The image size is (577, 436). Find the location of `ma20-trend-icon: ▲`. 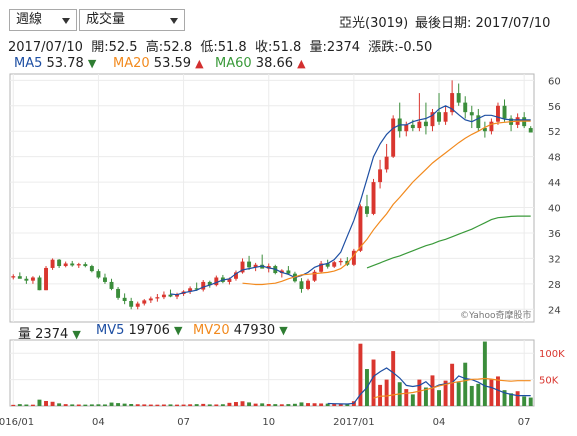

ma20-trend-icon: ▲ is located at coordinates (199, 63).